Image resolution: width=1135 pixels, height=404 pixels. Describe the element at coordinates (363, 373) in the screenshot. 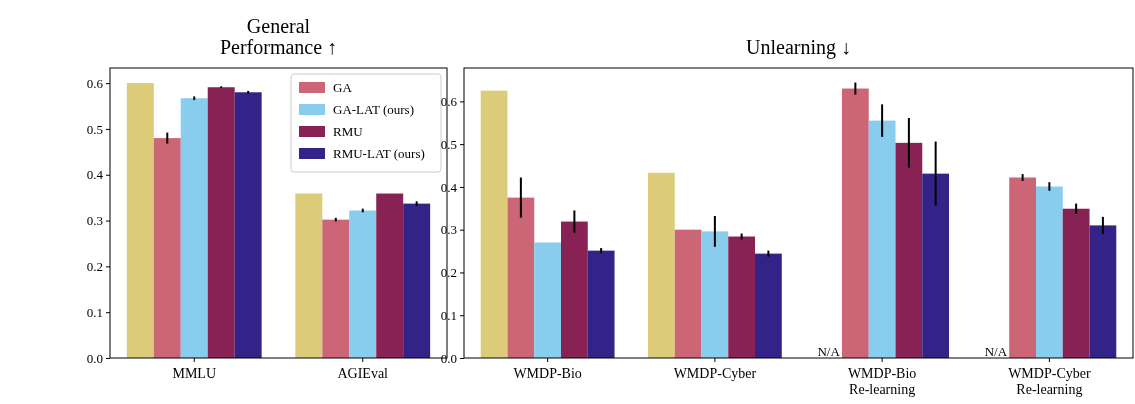

I see `x-tick-label: AGIEval` at that location.